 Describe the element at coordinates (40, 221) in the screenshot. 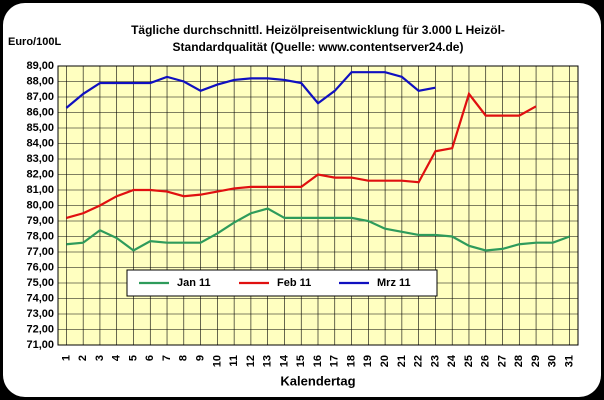

I see `y-tick-label: 79,00` at that location.